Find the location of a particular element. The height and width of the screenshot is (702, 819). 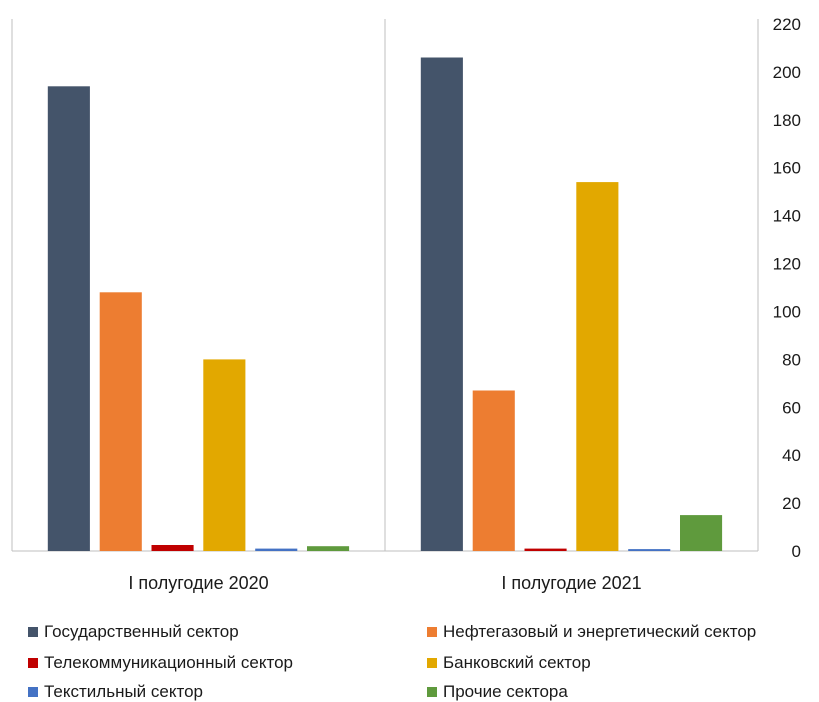

x-category-label: I полугодие 2021 is located at coordinates (571, 583).